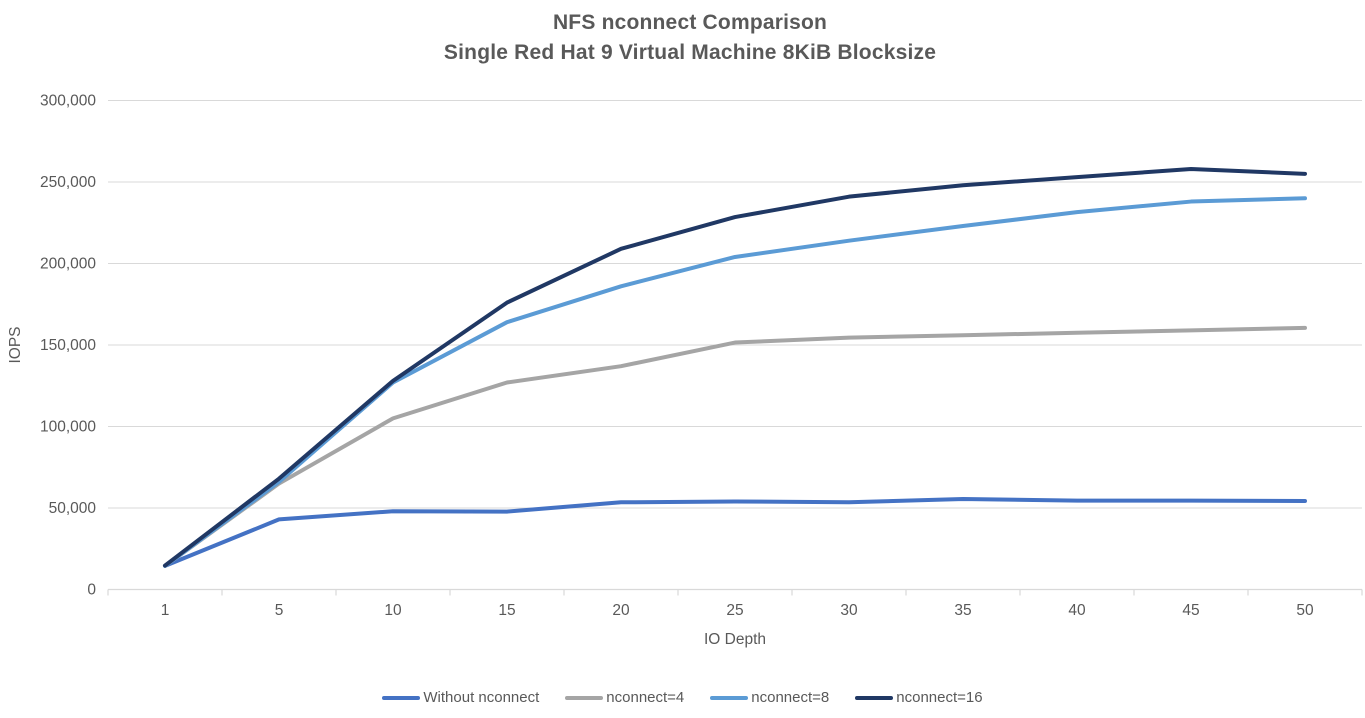  Describe the element at coordinates (279, 610) in the screenshot. I see `x-tick-label-5: 5` at that location.